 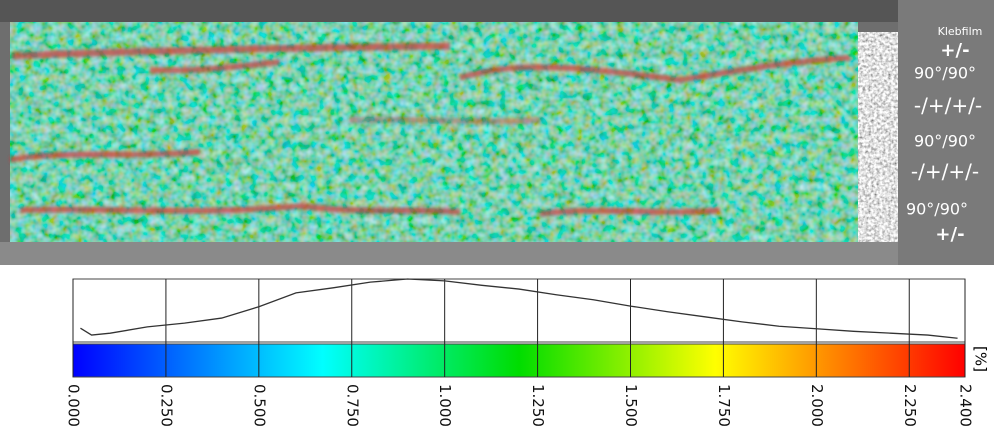 I want to click on adhesive-strip, so click(x=878, y=137).